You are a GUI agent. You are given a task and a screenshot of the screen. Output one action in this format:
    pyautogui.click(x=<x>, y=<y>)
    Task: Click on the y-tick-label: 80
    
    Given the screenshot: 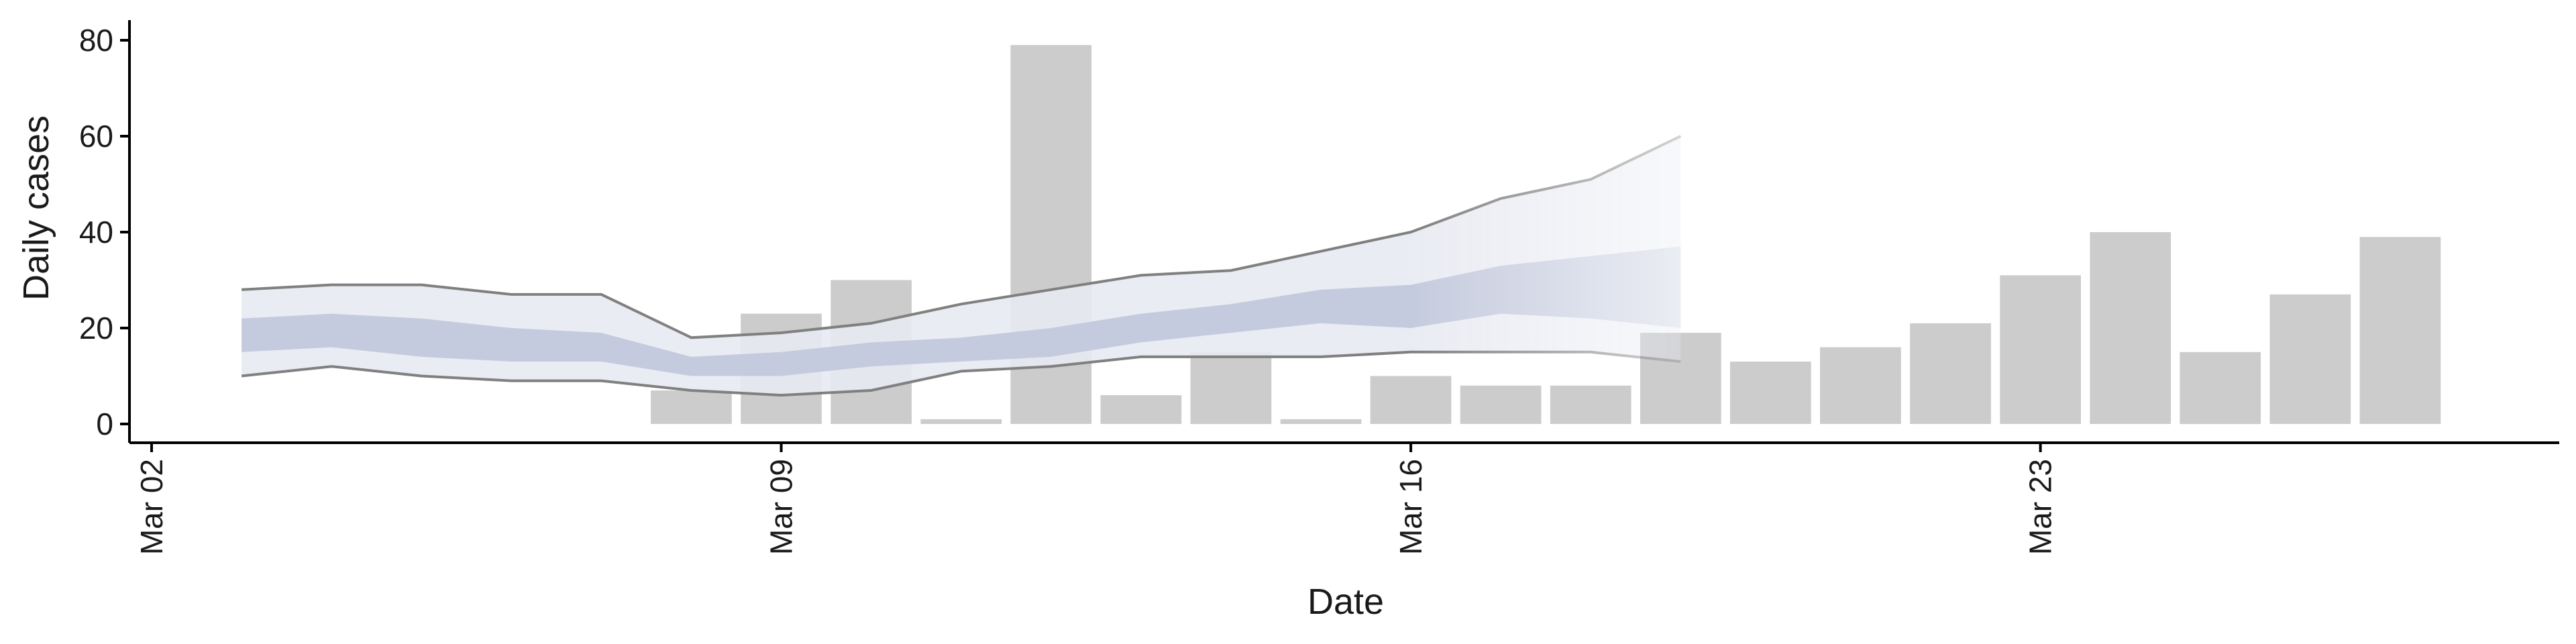 What is the action you would take?
    pyautogui.click(x=96, y=40)
    